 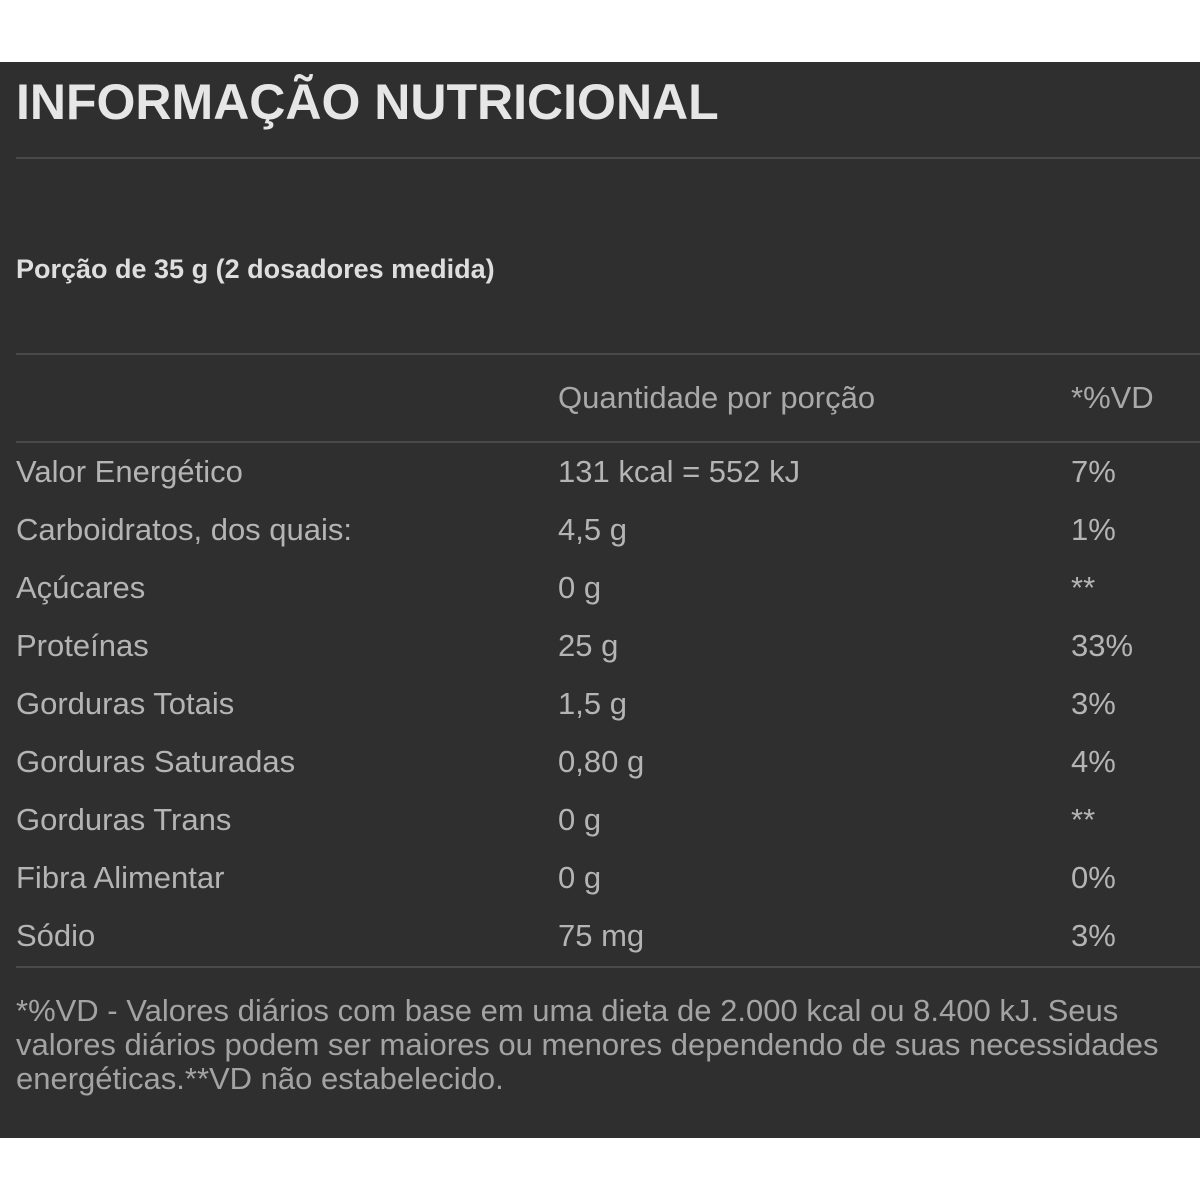 What do you see at coordinates (367, 102) in the screenshot?
I see `page-title: INFORMAÇÃO NUTRICIONAL` at bounding box center [367, 102].